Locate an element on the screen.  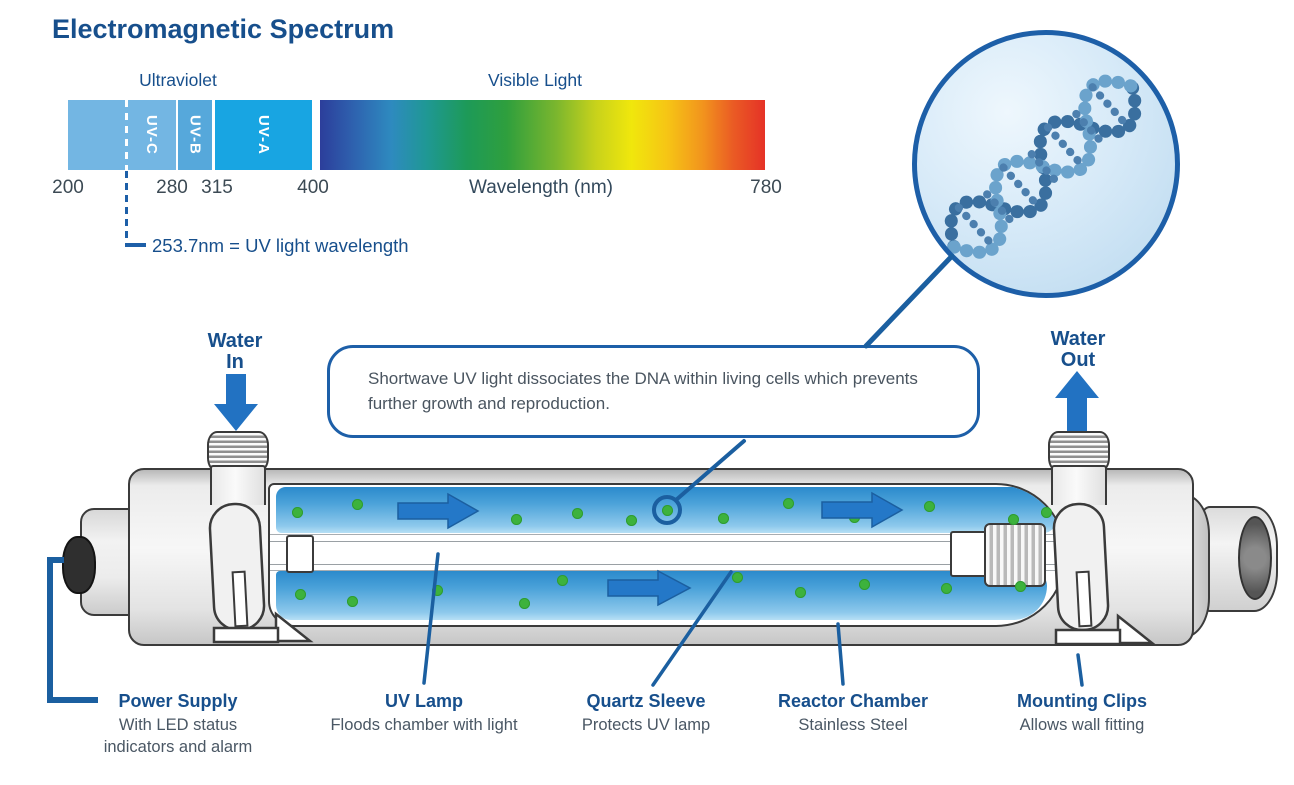
lower-water-flow is located at coordinates (661, 595).